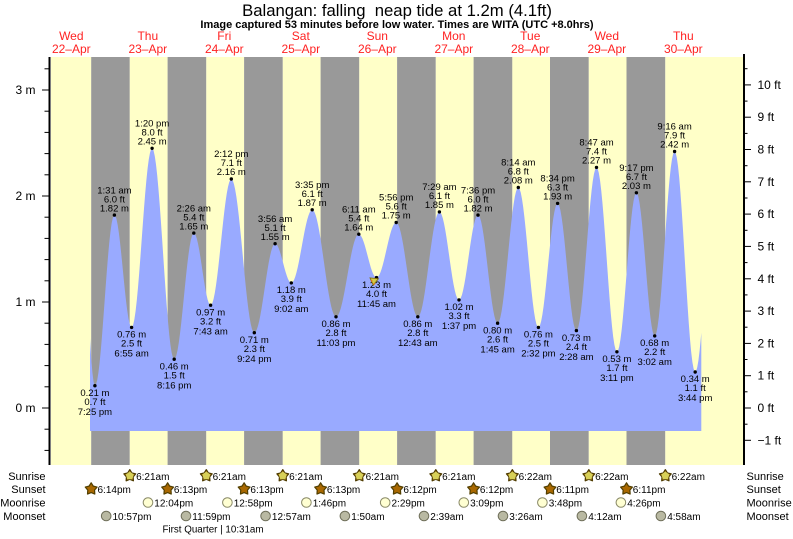  I want to click on svg-text: 1 ft, so click(766, 376).